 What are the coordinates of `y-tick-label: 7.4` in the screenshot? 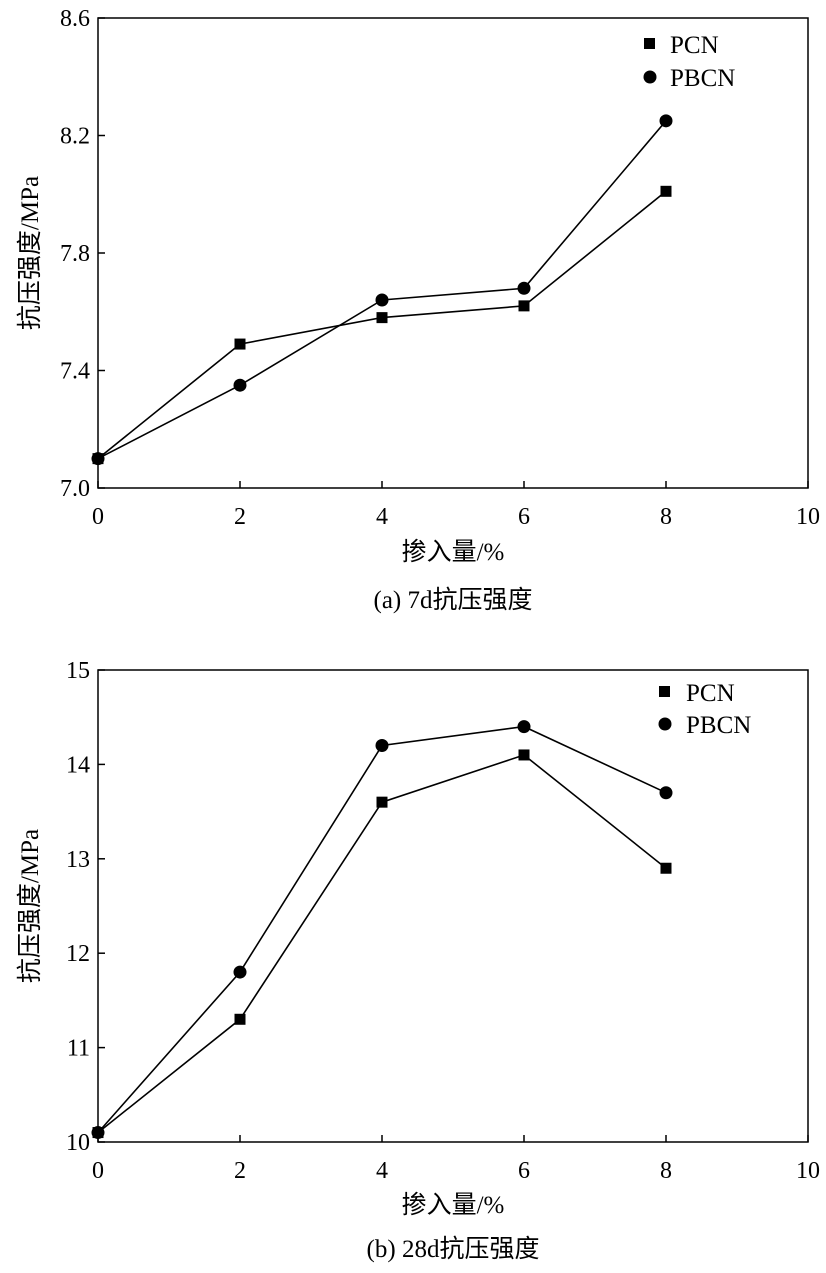 It's located at (75, 372).